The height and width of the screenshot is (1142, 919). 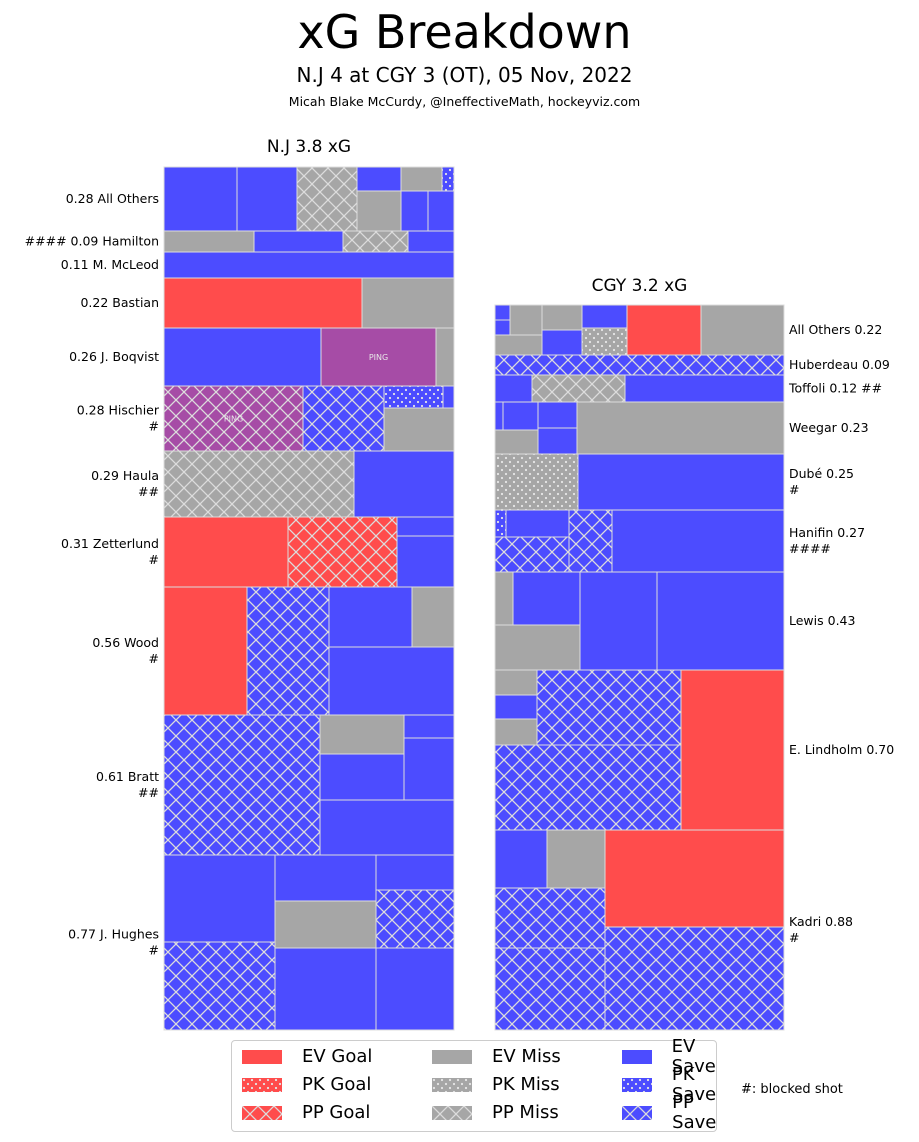 I want to click on game-subtitle: N.J 4 at CGY 3 (OT), 05 Nov, 2022, so click(x=464, y=75).